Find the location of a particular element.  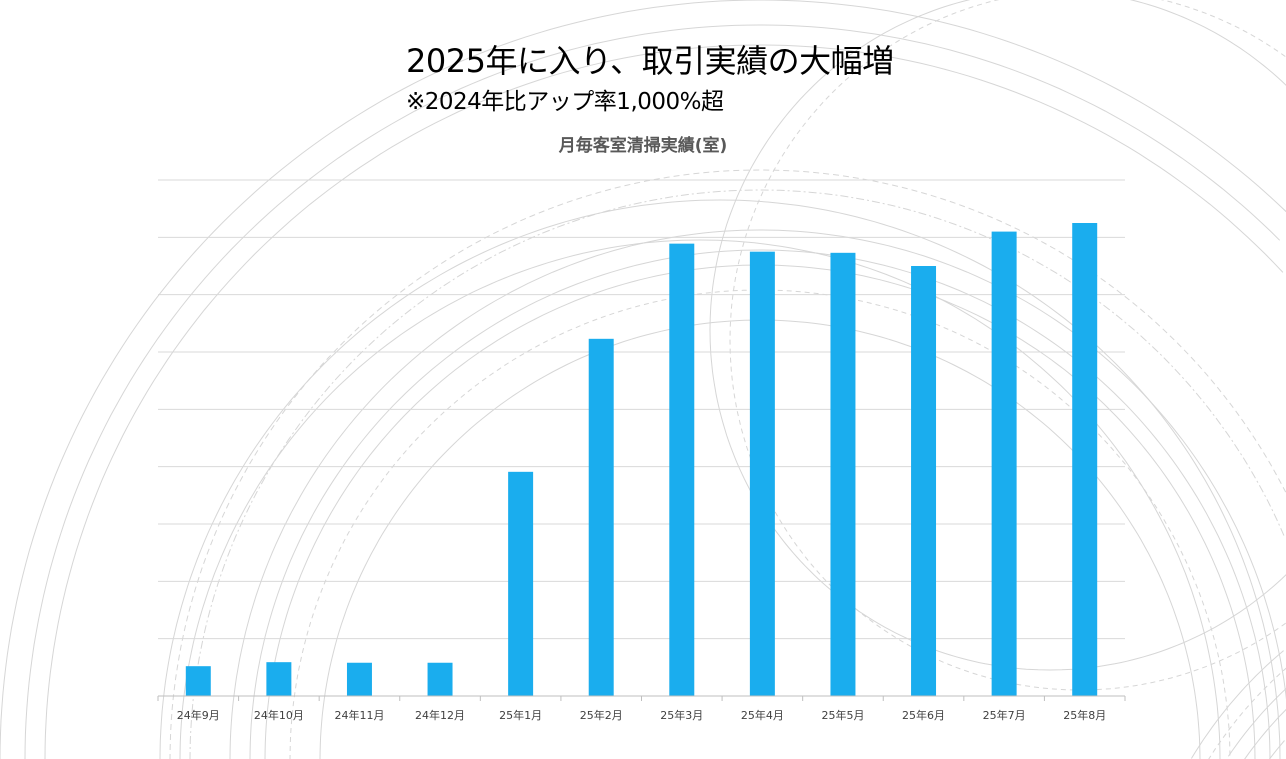

bar-25年2月 is located at coordinates (601, 517).